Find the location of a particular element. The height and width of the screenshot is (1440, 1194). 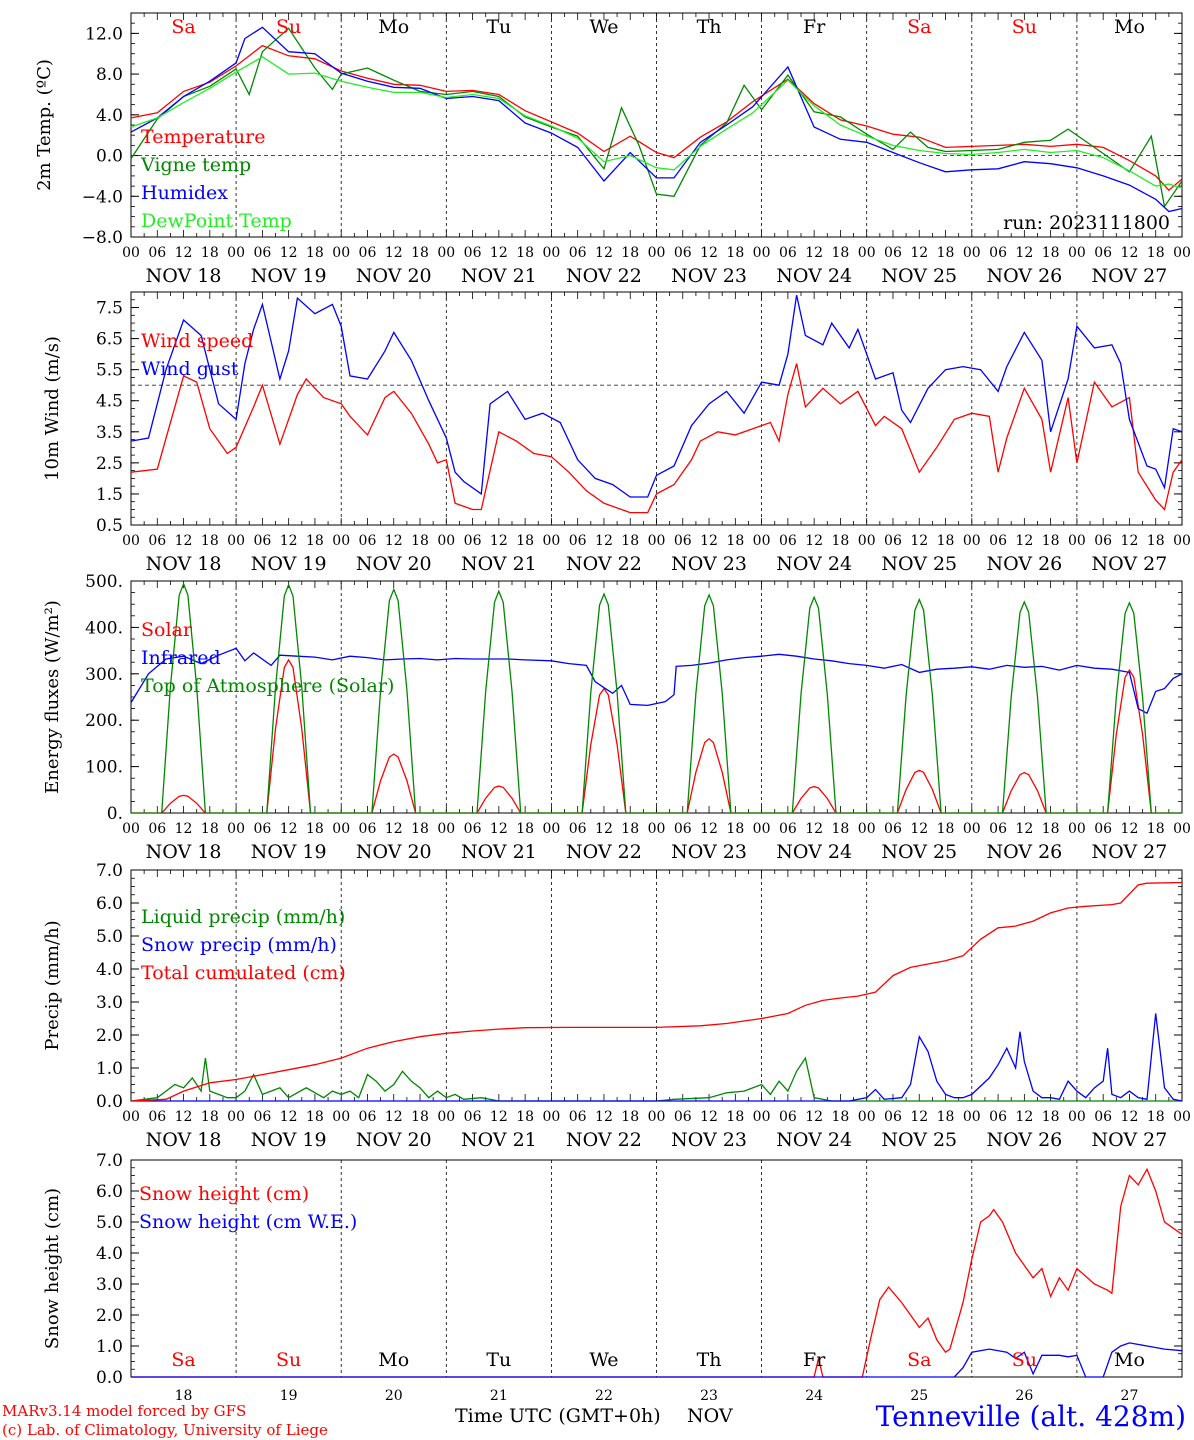

y-axis-label: Precip (mm/h) is located at coordinates (52, 985).